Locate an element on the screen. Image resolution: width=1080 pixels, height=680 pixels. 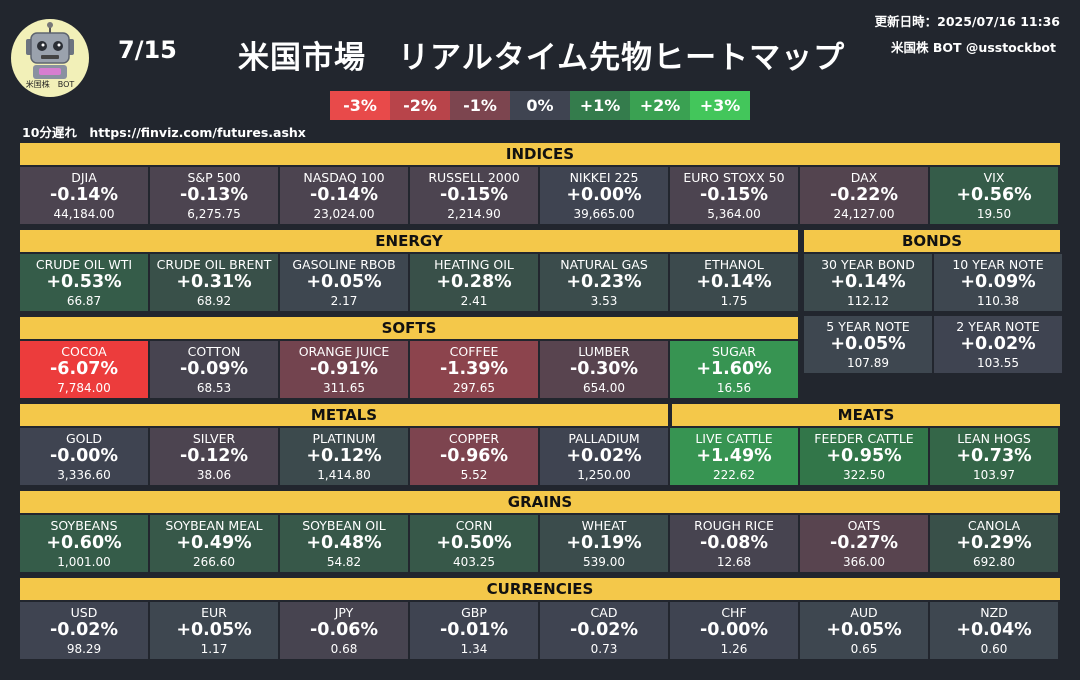
tile-natural-gas: NATURAL GAS +0.23% 3.53 is located at coordinates (604, 282).